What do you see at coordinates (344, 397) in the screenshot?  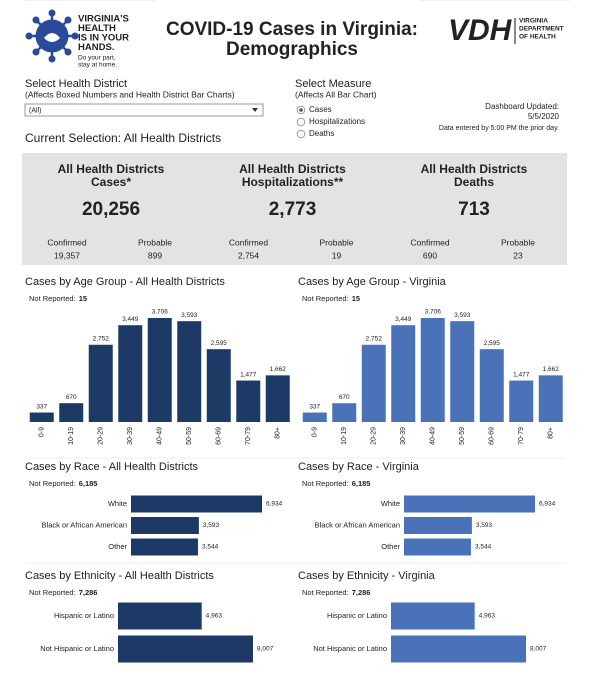 I see `value-label: 670` at bounding box center [344, 397].